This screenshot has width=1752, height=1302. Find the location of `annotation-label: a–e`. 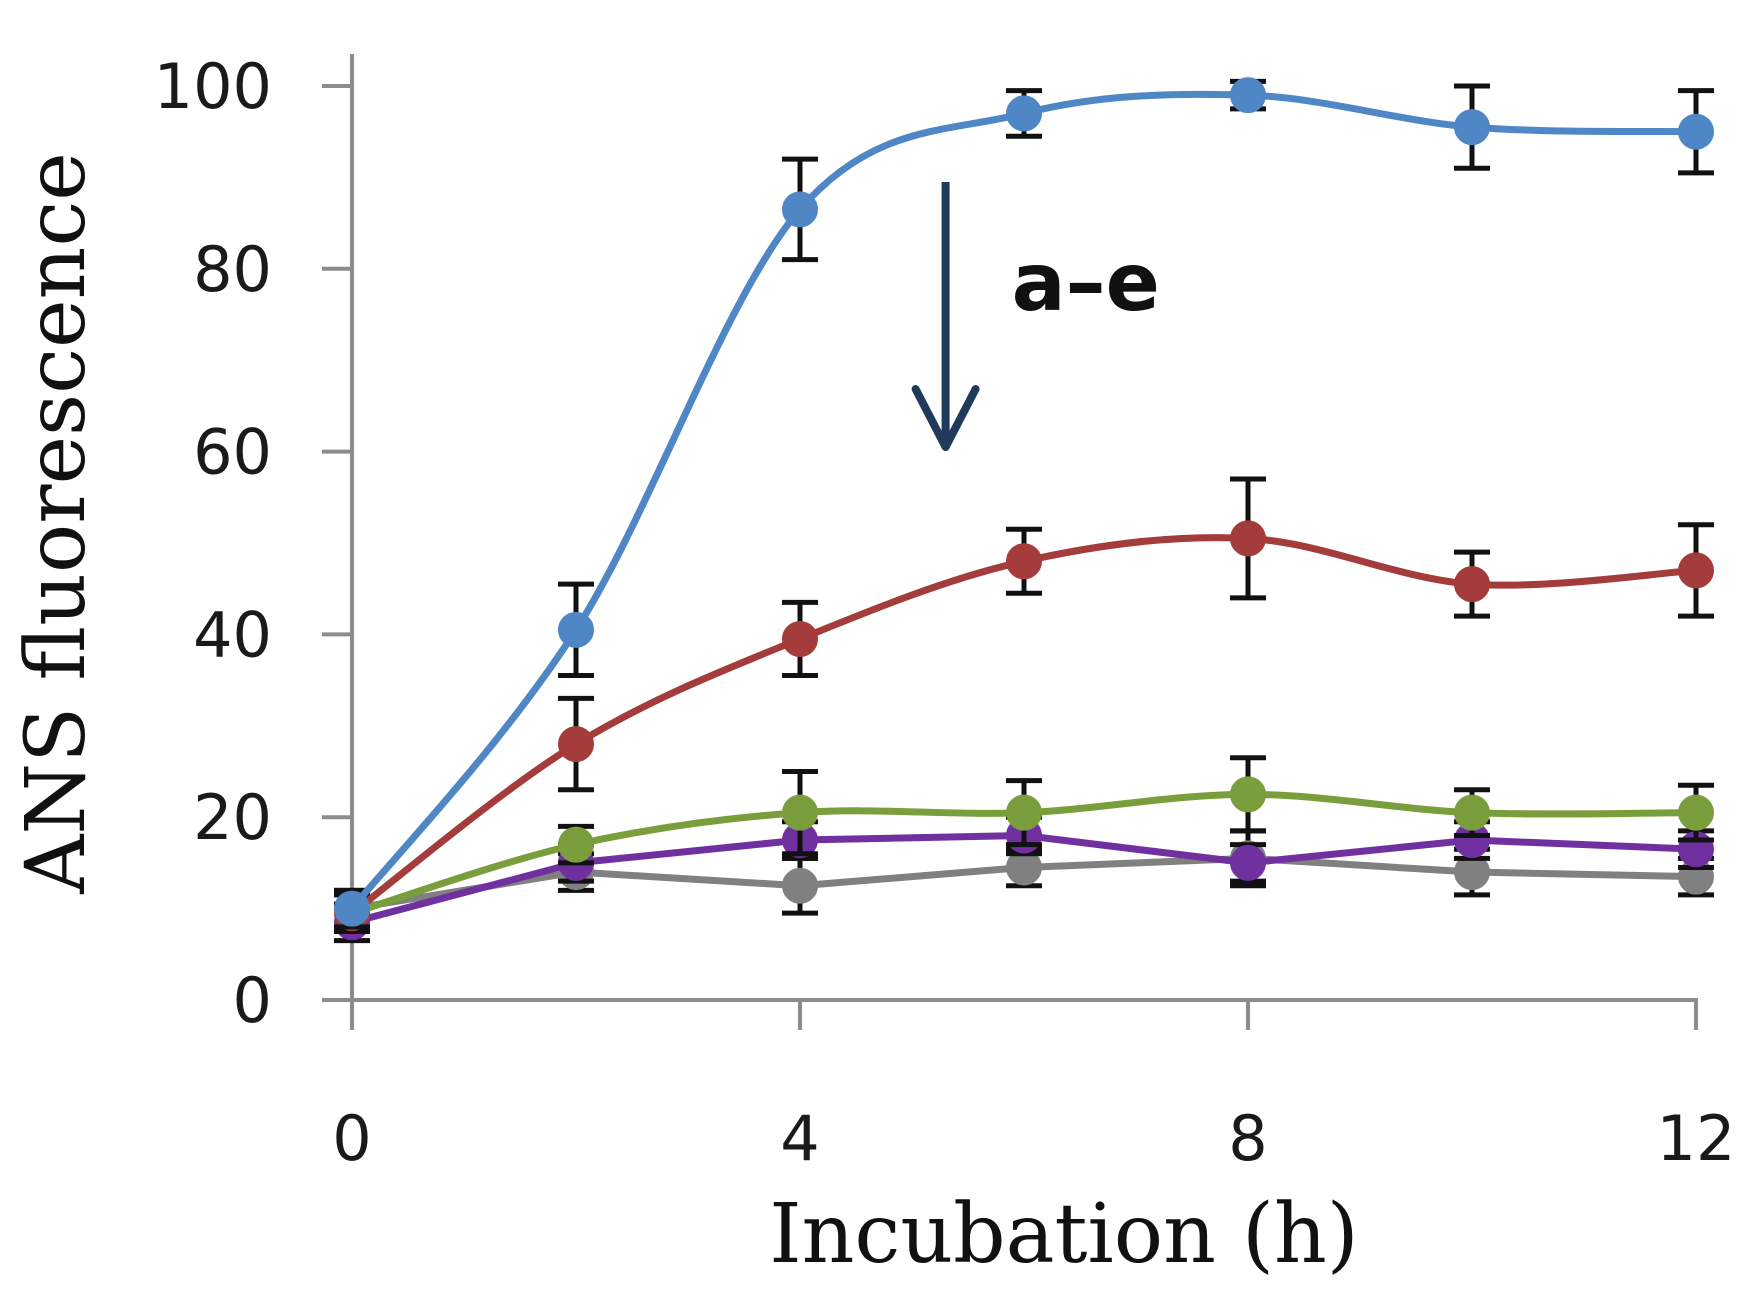

annotation-label: a–e is located at coordinates (1086, 282).